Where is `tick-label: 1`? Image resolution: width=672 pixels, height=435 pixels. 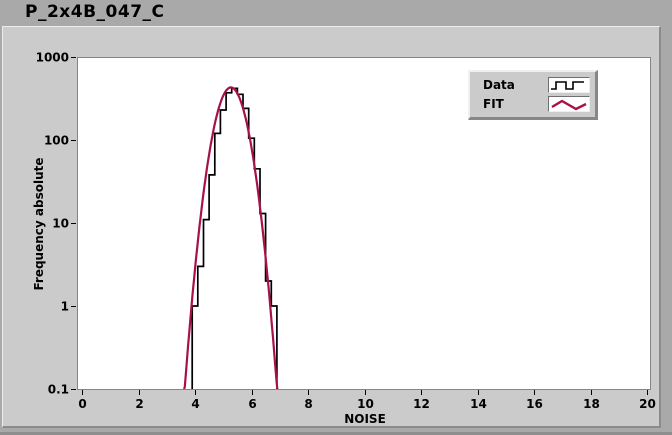
tick-label: 1 is located at coordinates (65, 307).